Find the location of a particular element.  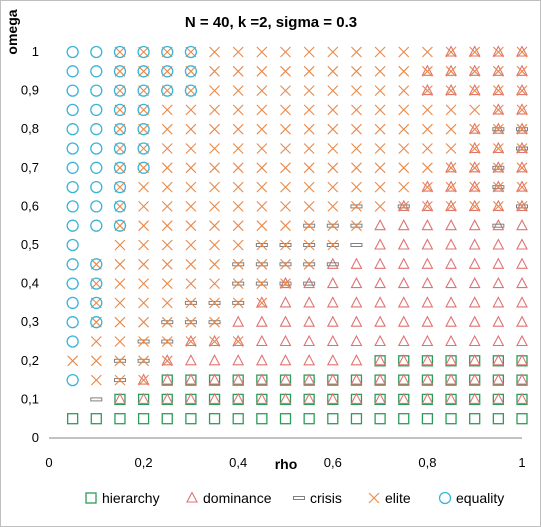

x-tick-label: 0,4 is located at coordinates (238, 462).